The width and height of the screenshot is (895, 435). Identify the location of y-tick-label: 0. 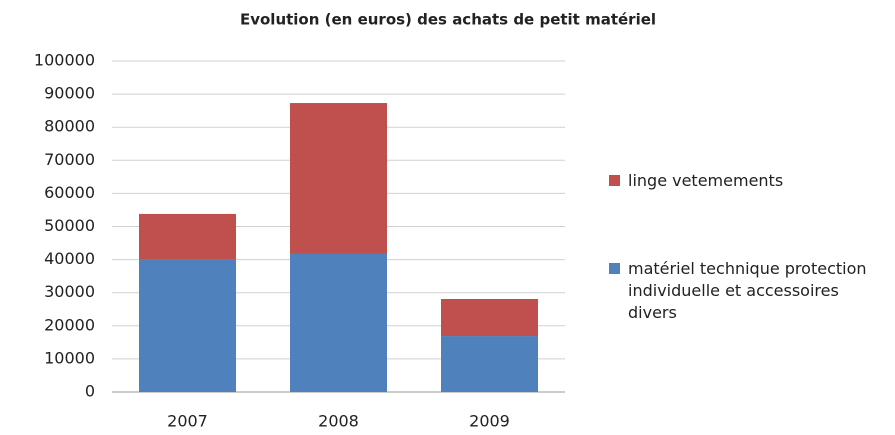
(90, 391).